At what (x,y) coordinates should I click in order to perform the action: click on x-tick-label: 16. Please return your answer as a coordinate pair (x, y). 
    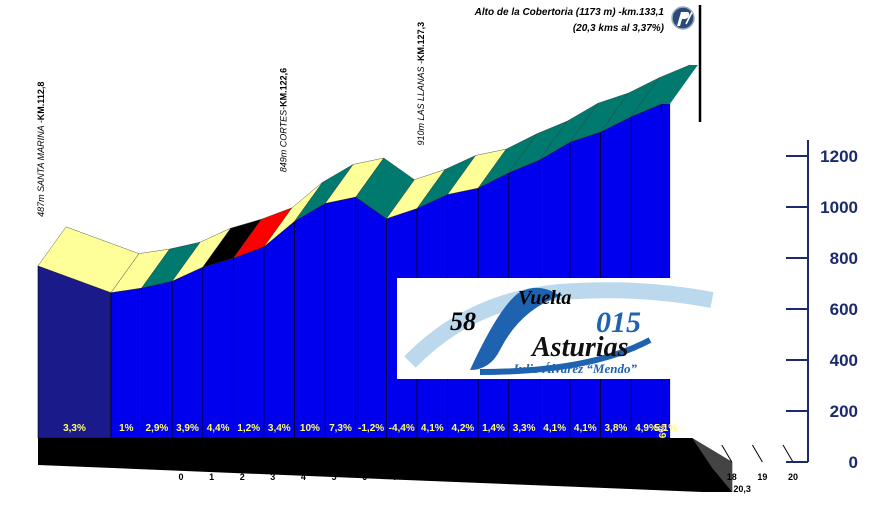
    Looking at the image, I should click on (671, 477).